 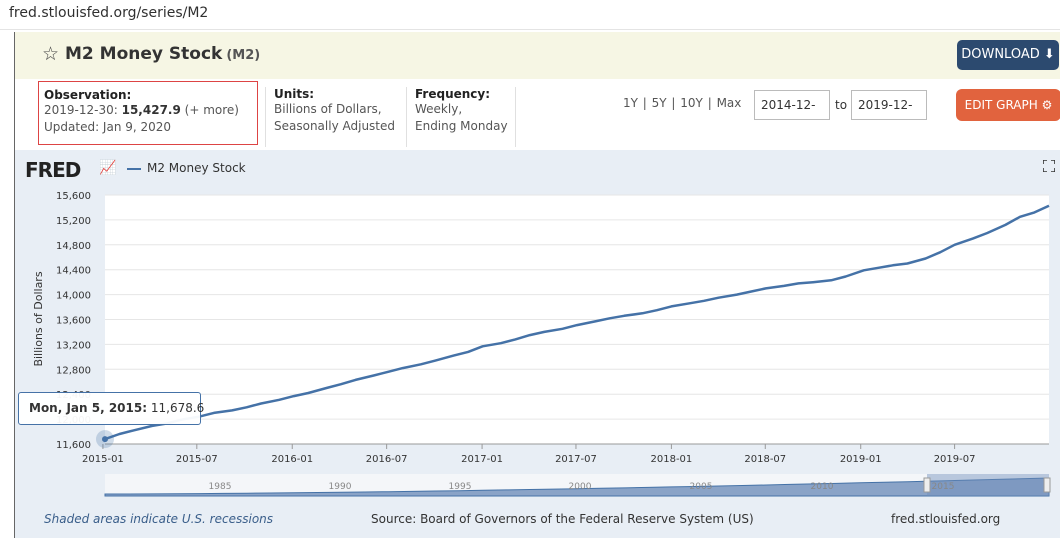 What do you see at coordinates (1049, 166) in the screenshot?
I see `fullscreen-icon` at bounding box center [1049, 166].